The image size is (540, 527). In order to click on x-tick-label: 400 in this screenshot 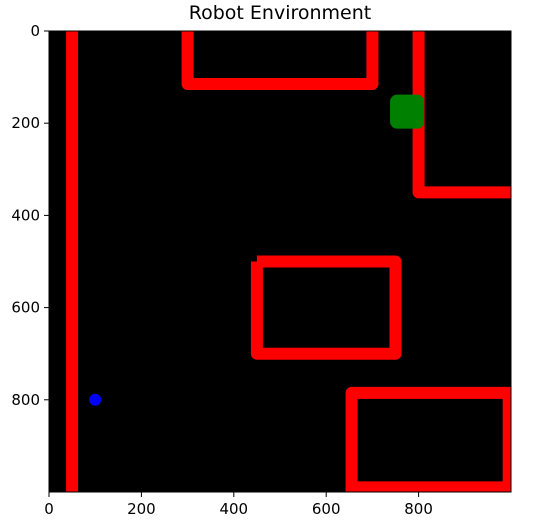, I will do `click(233, 509)`.